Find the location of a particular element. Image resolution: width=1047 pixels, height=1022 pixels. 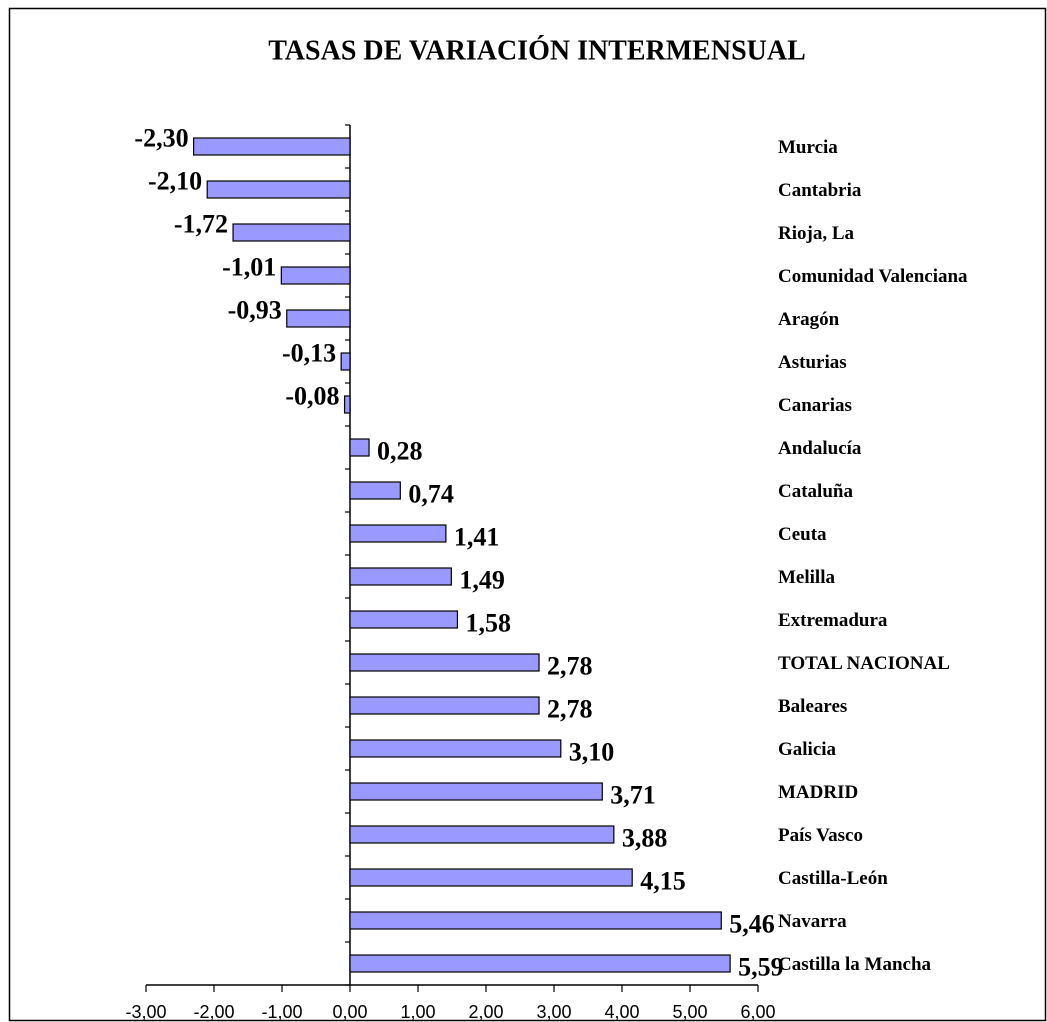

category-label: Melilla is located at coordinates (806, 577).